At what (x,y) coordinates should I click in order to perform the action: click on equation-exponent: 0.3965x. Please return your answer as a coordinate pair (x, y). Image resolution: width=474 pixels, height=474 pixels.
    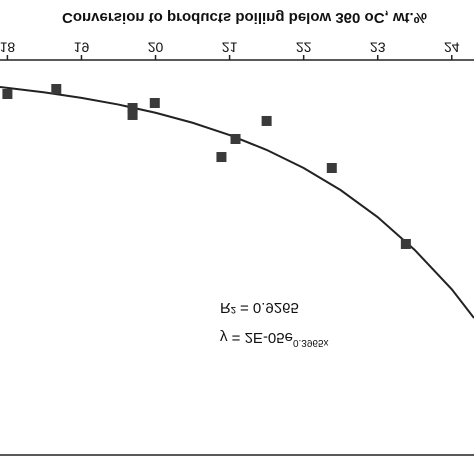
    Looking at the image, I should click on (311, 342).